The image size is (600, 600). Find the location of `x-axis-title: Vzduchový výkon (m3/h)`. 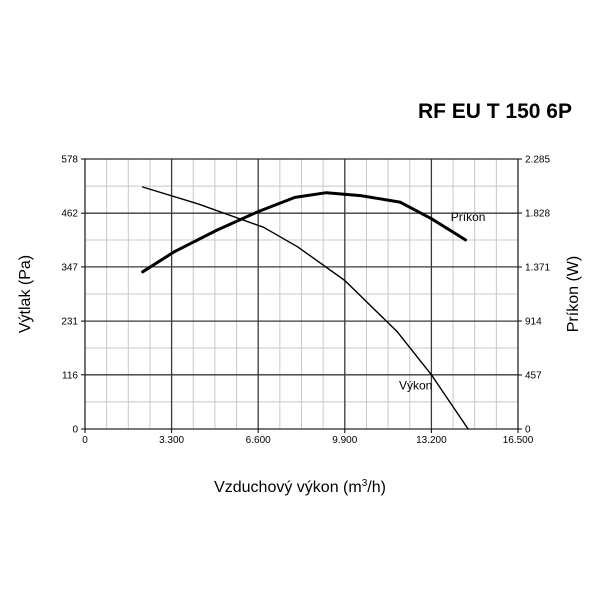

x-axis-title: Vzduchový výkon (m3/h) is located at coordinates (300, 487).